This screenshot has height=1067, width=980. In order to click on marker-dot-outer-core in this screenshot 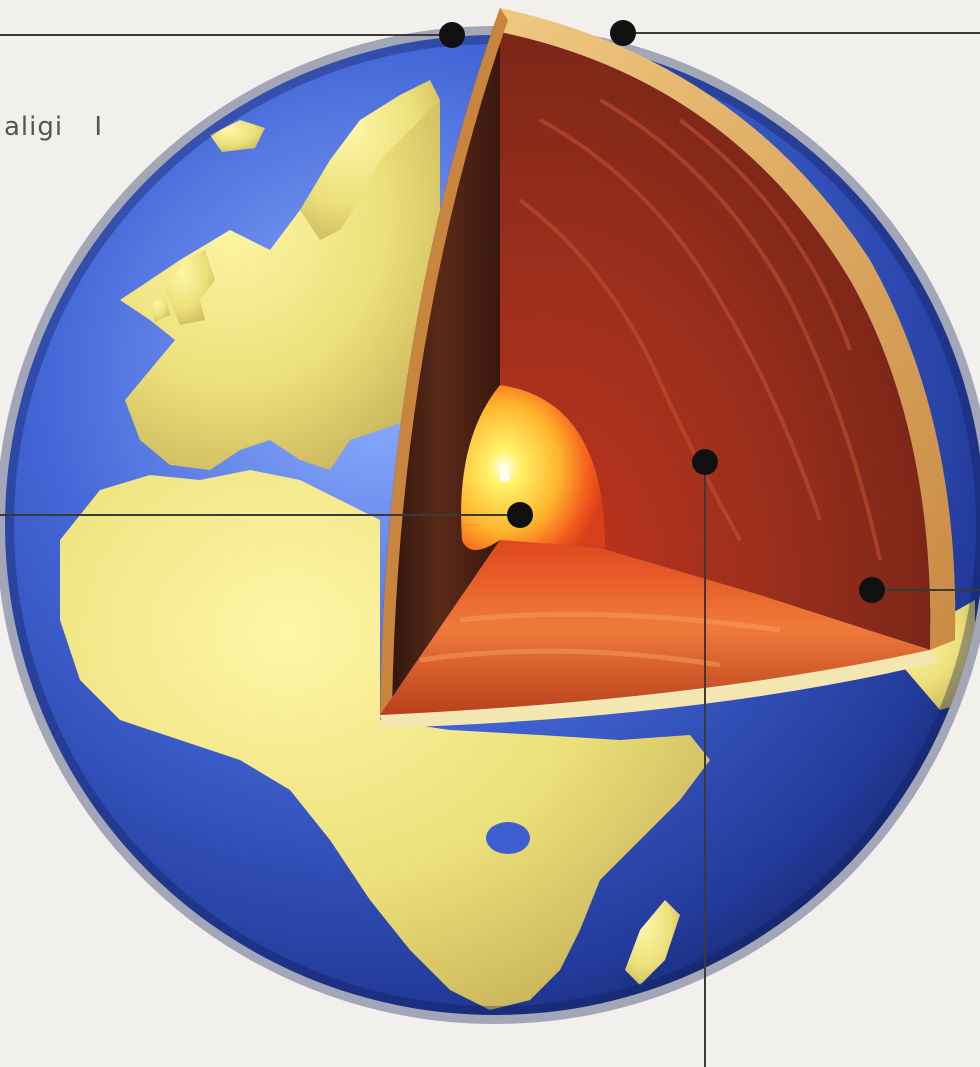, I will do `click(705, 462)`.